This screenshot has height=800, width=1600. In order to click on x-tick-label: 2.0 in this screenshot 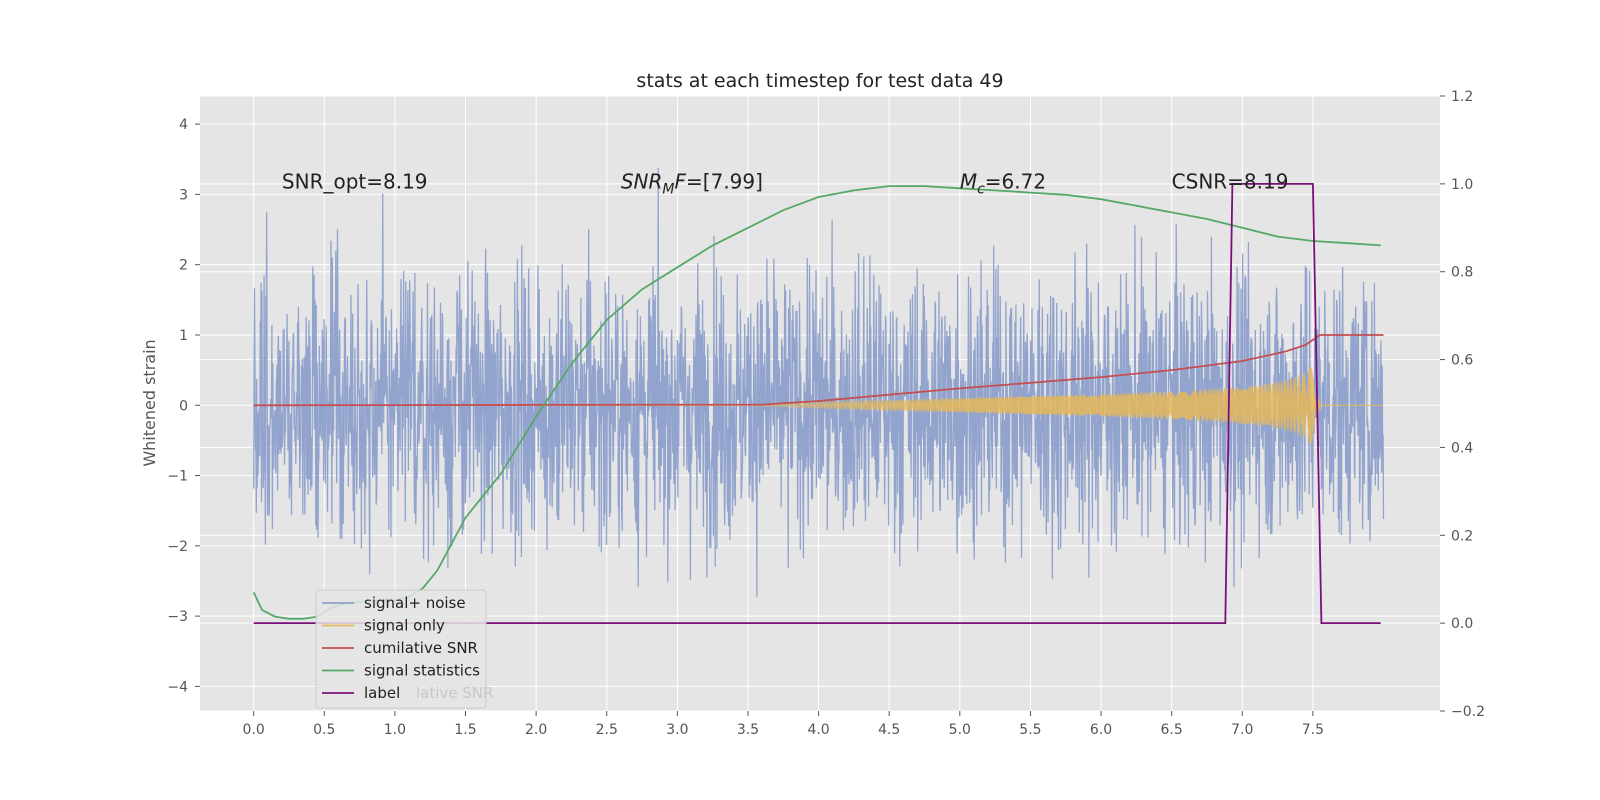, I will do `click(536, 730)`.